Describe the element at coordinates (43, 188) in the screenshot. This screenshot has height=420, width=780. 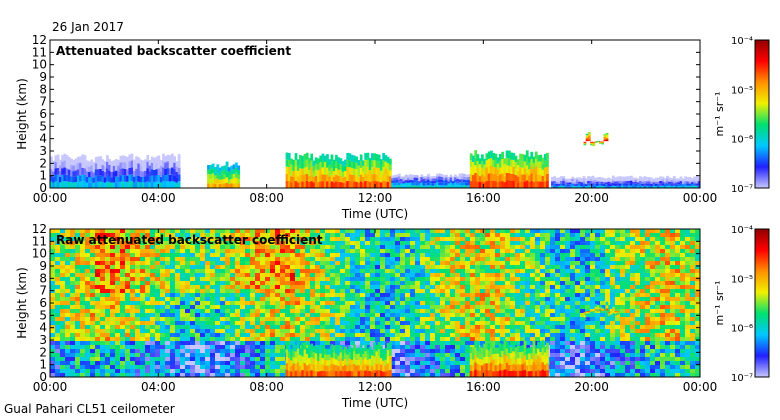
I see `y-tick-label: 0` at that location.